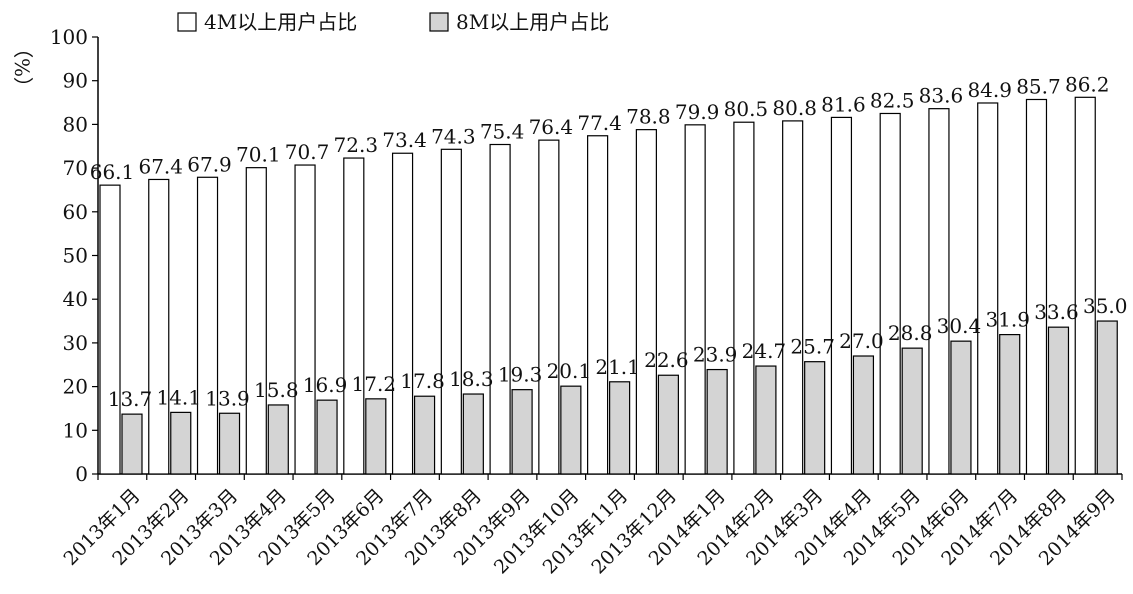  I want to click on data-label-4m: 84.9, so click(989, 90).